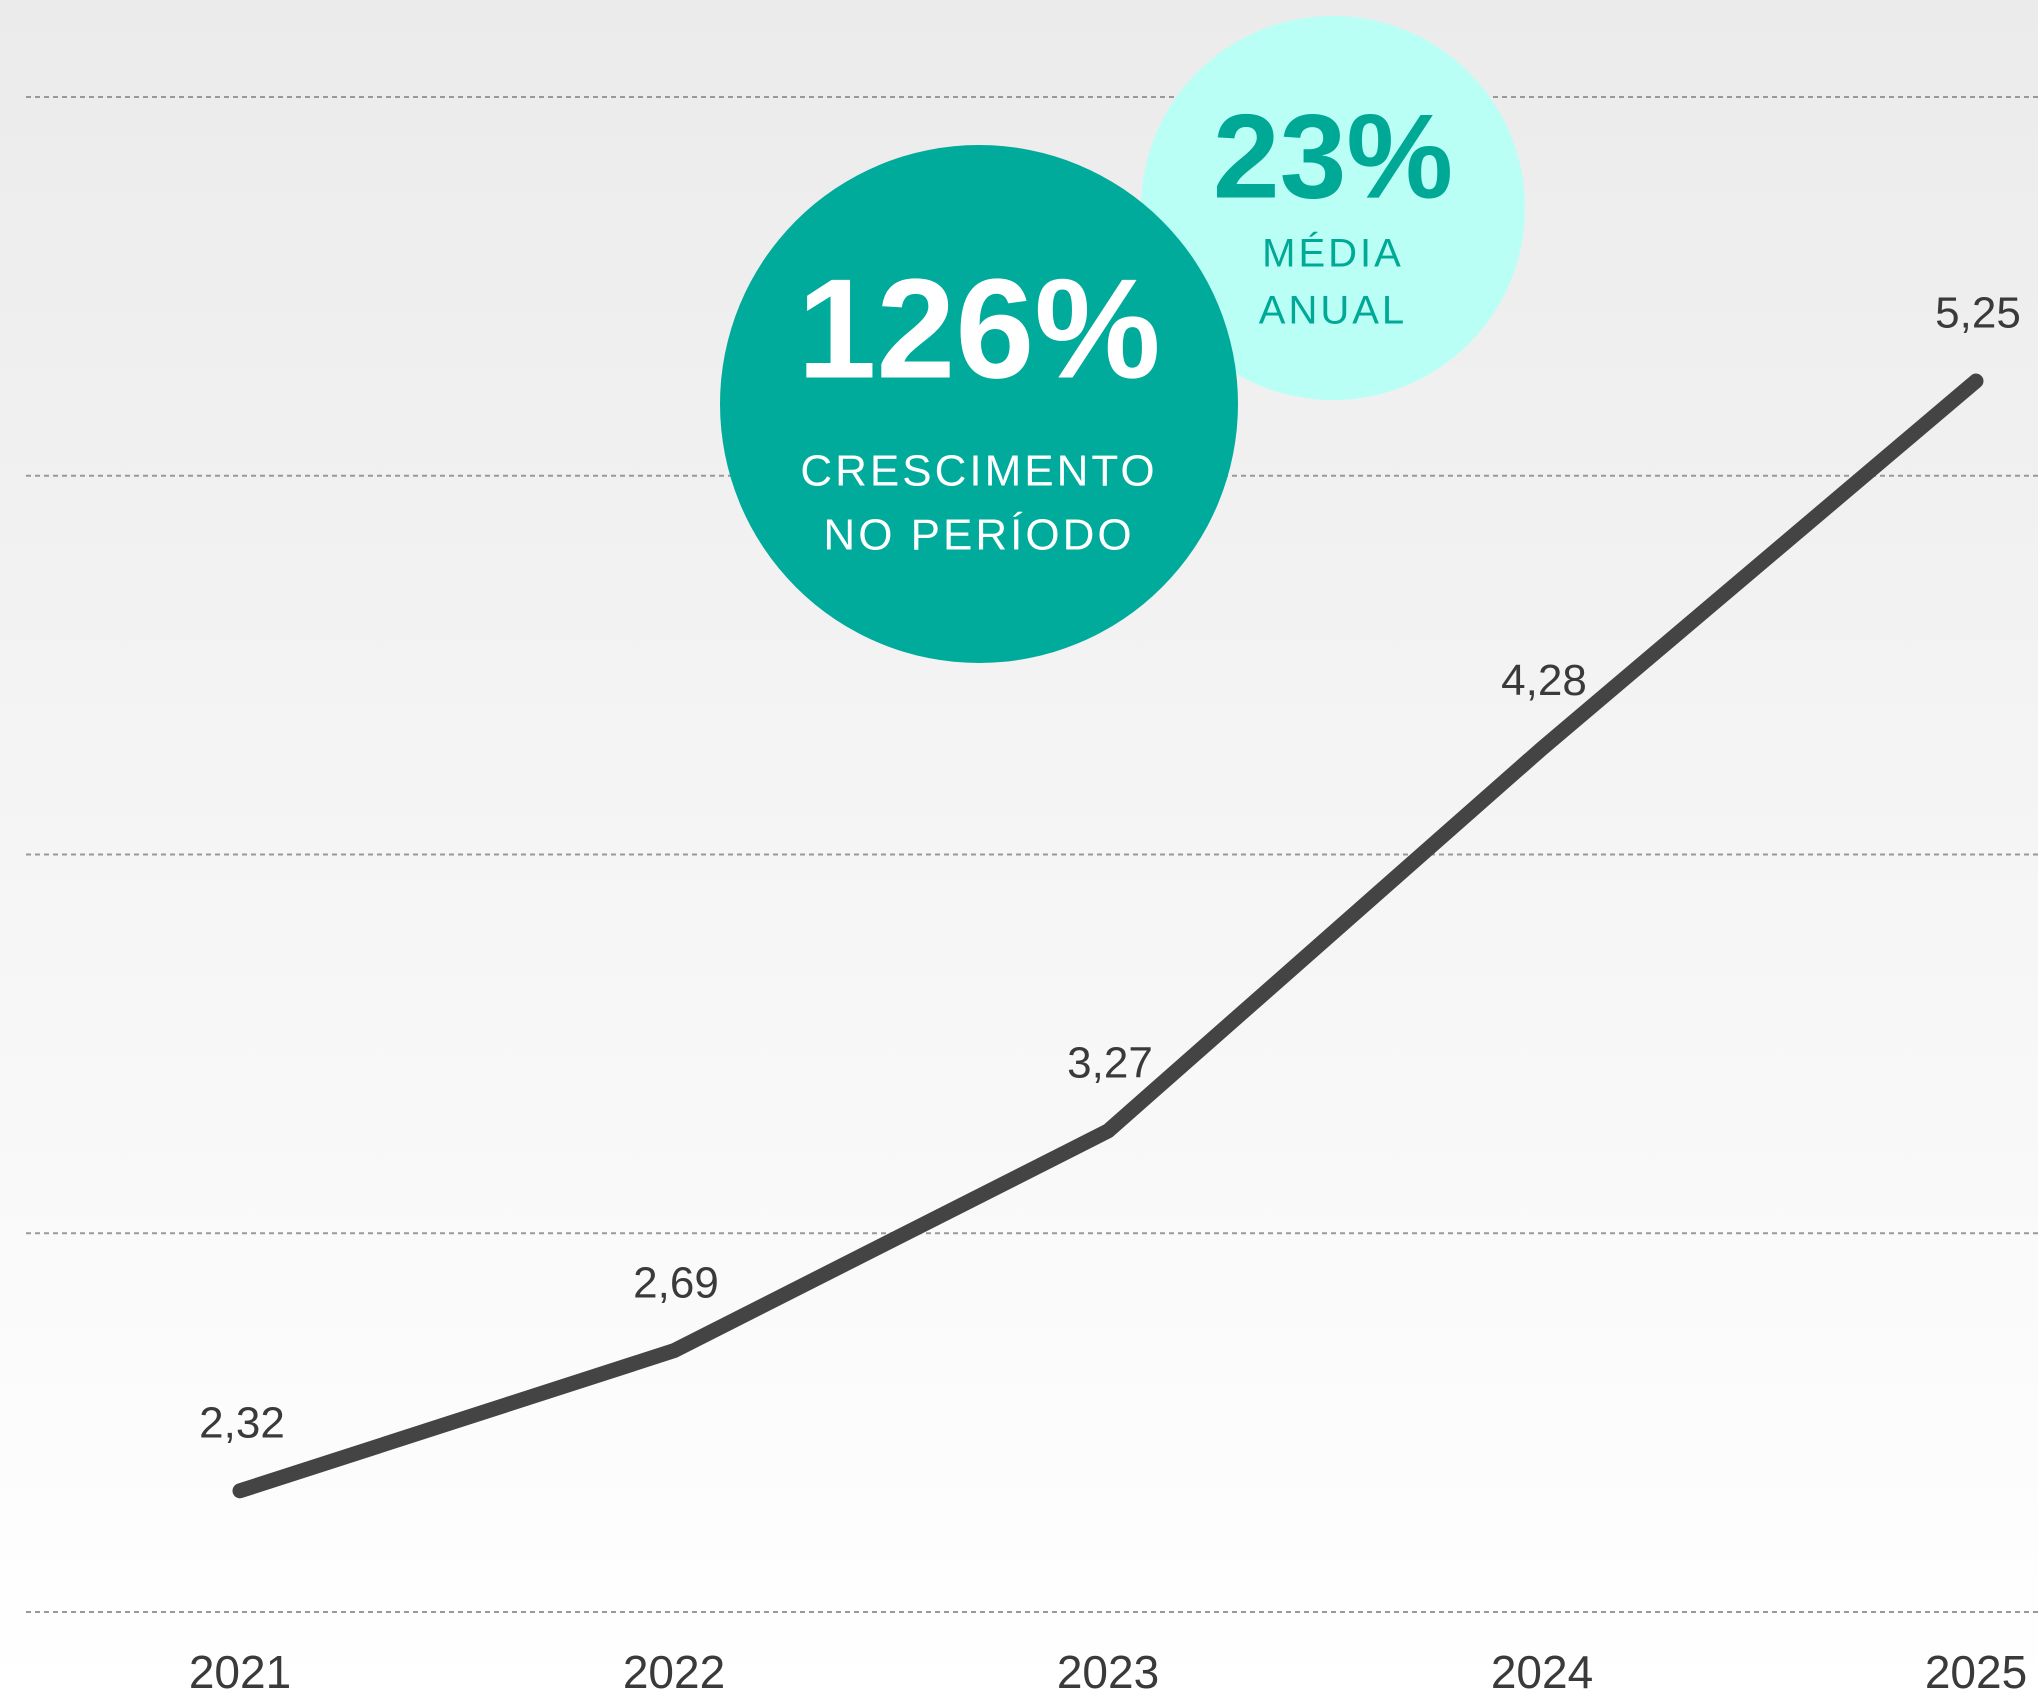 The image size is (2038, 1700). What do you see at coordinates (1333, 311) in the screenshot?
I see `annotation-caption: ANUAL` at bounding box center [1333, 311].